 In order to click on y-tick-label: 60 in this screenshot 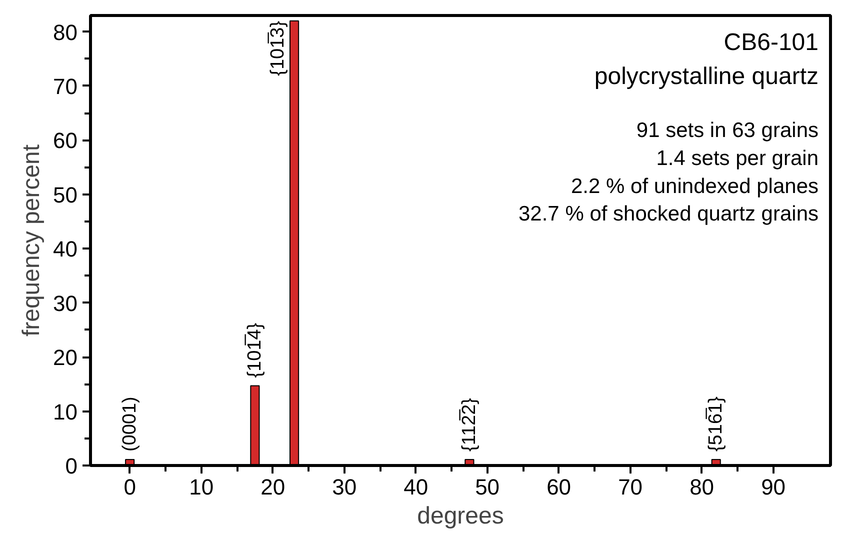, I will do `click(65, 141)`.